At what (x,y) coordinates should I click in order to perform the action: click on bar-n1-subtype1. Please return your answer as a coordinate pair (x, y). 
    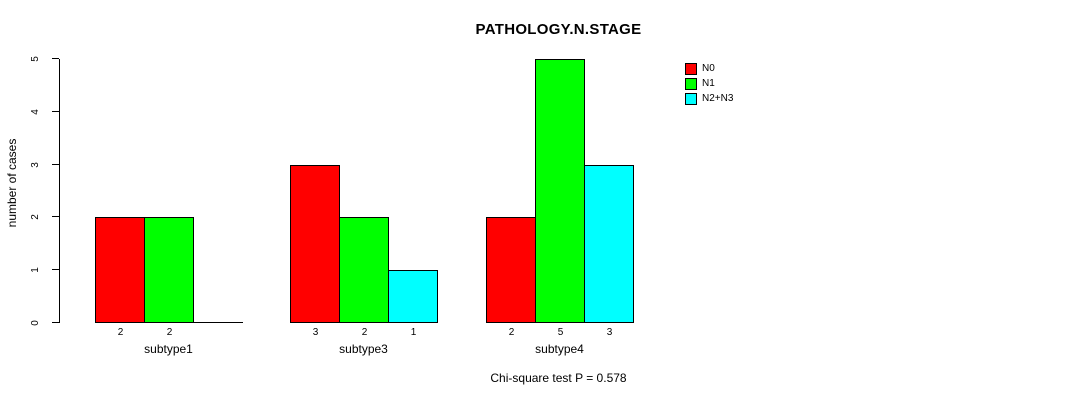
    Looking at the image, I should click on (169, 270).